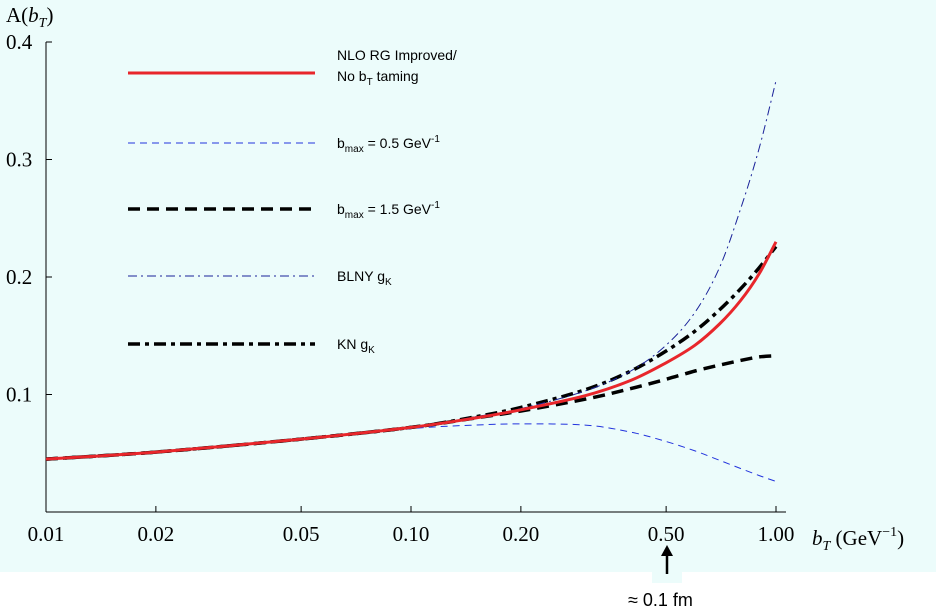 The image size is (936, 615). What do you see at coordinates (388, 144) in the screenshot?
I see `legend-label-bmax05: bmax = 0.5 GeV-1` at bounding box center [388, 144].